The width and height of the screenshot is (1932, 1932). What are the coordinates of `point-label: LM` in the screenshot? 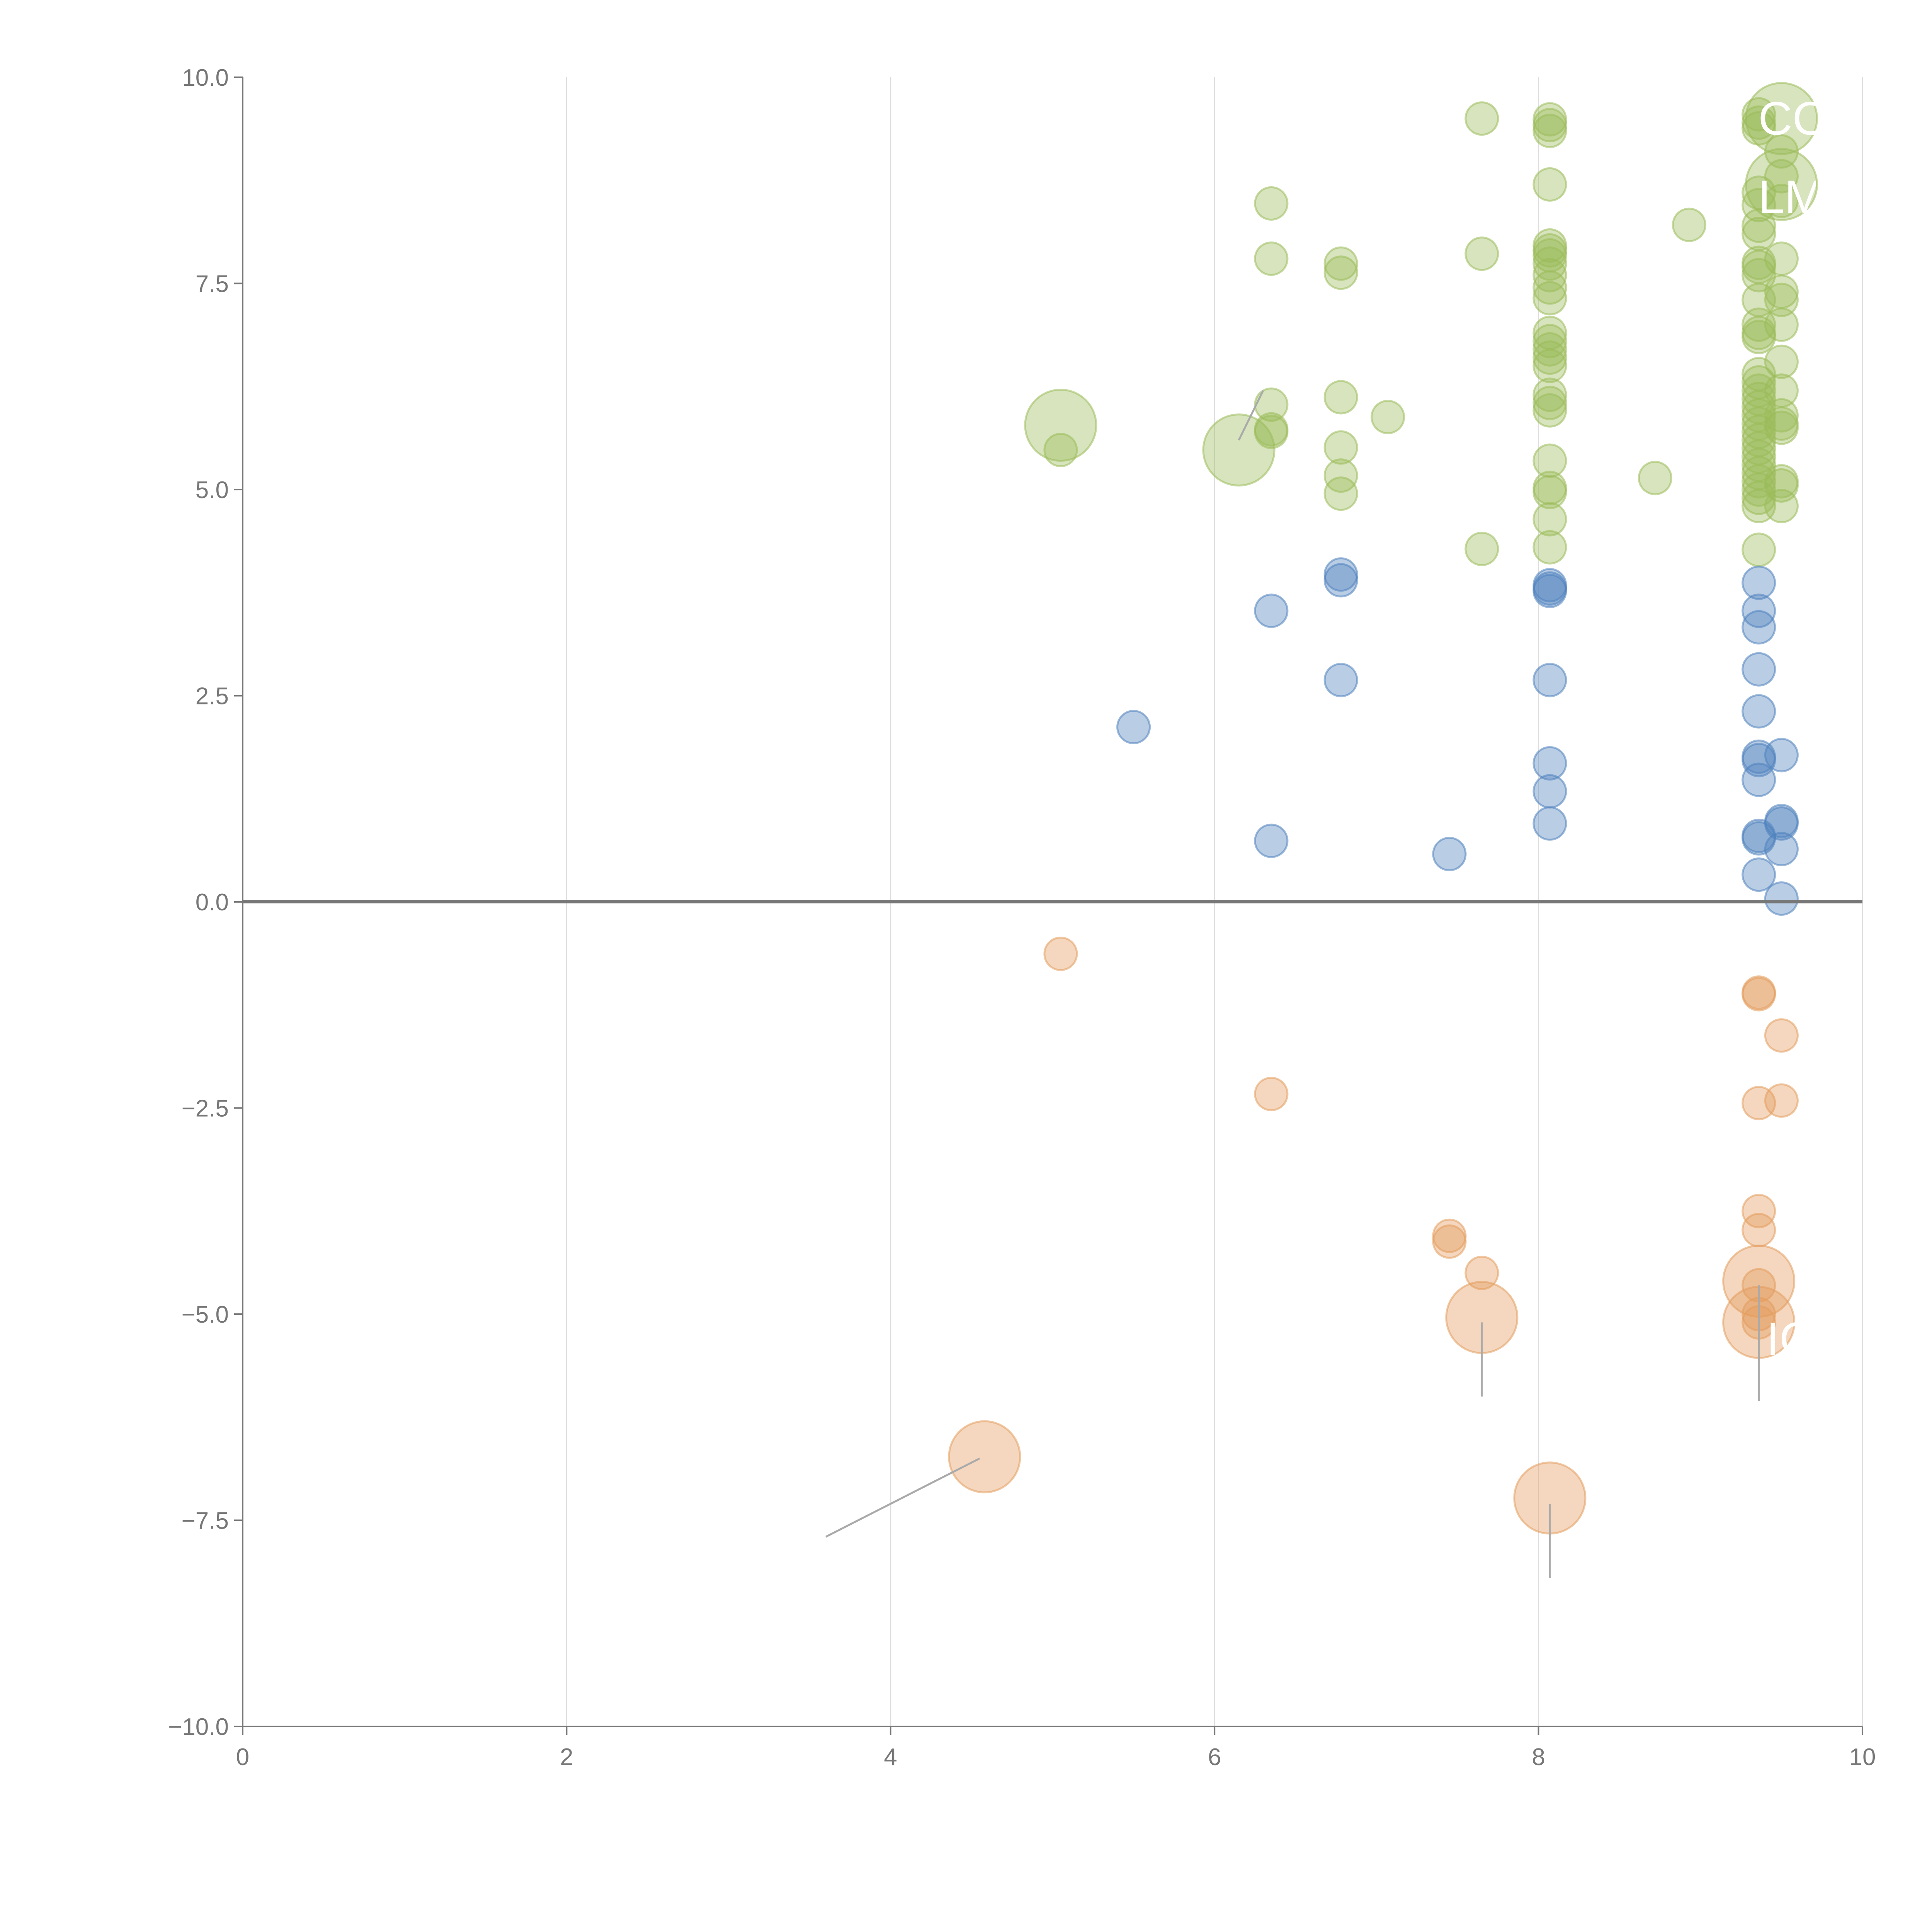 It's located at (1790, 197).